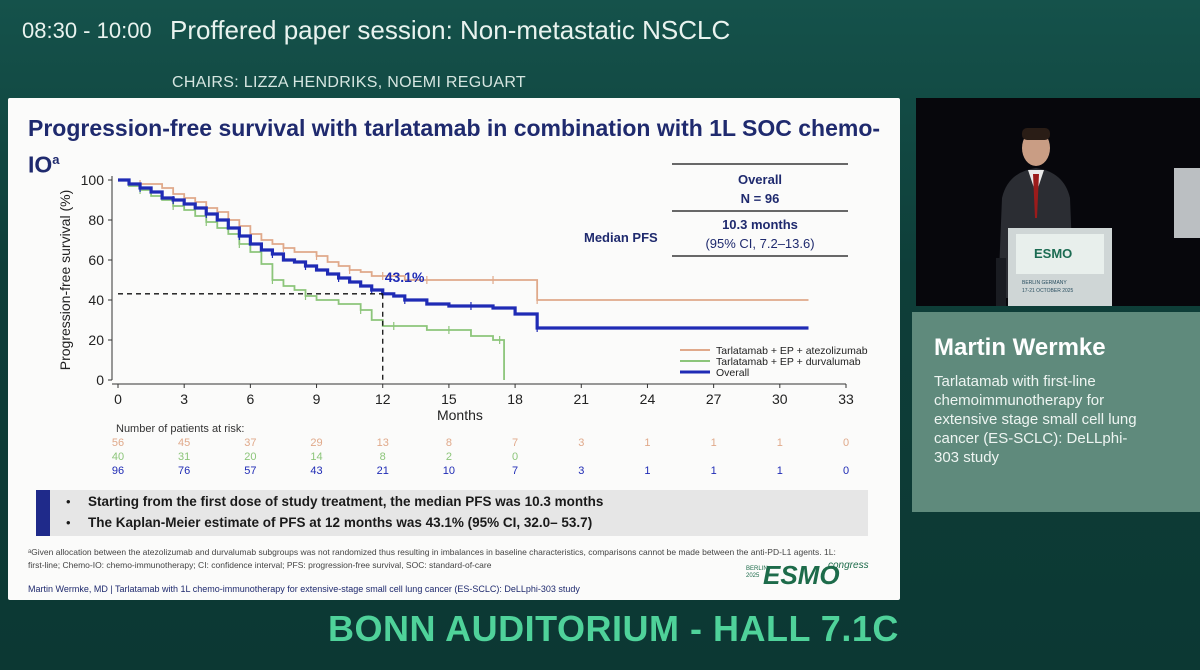 The height and width of the screenshot is (670, 1200). What do you see at coordinates (96, 340) in the screenshot?
I see `y-tick-label: 20` at bounding box center [96, 340].